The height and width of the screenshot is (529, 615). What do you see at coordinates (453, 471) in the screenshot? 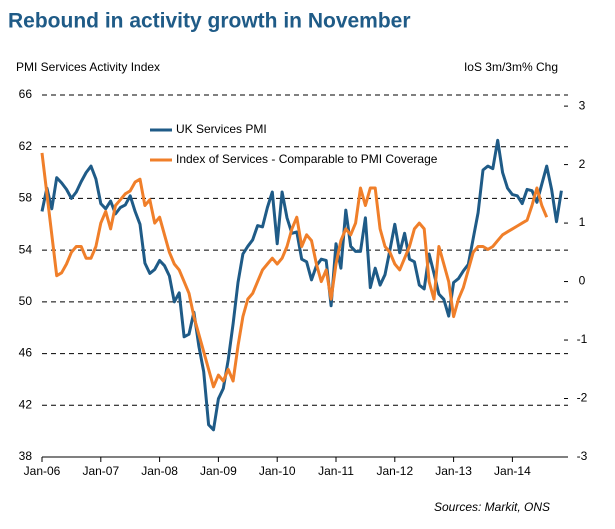
I see `x-tick-label: Jan-13` at bounding box center [453, 471].